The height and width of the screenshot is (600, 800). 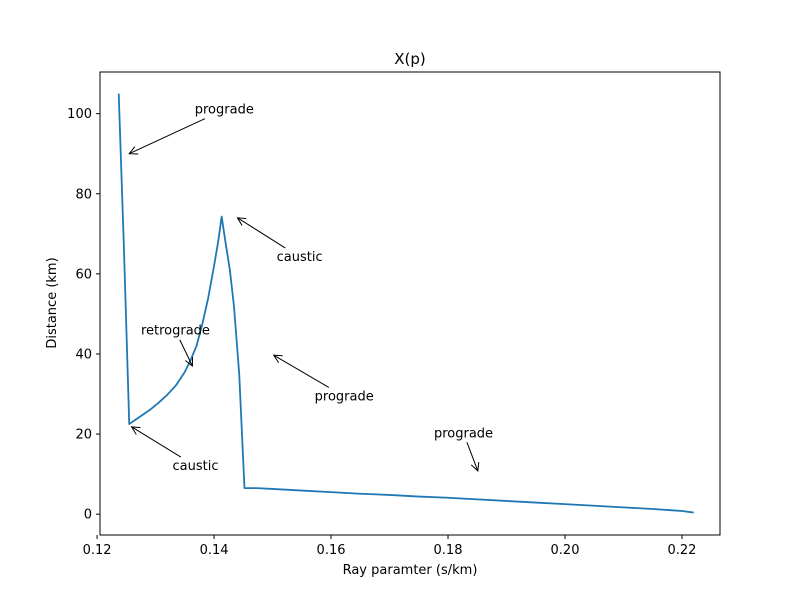 What do you see at coordinates (88, 515) in the screenshot?
I see `y-tick-label: 0` at bounding box center [88, 515].